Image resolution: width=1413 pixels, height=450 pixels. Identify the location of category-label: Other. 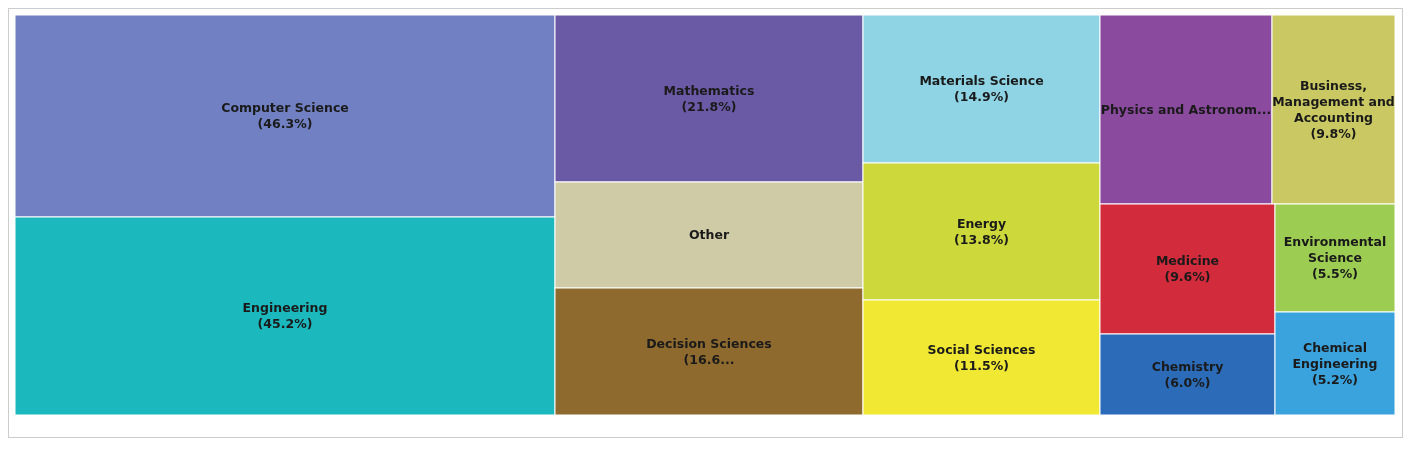
(709, 234).